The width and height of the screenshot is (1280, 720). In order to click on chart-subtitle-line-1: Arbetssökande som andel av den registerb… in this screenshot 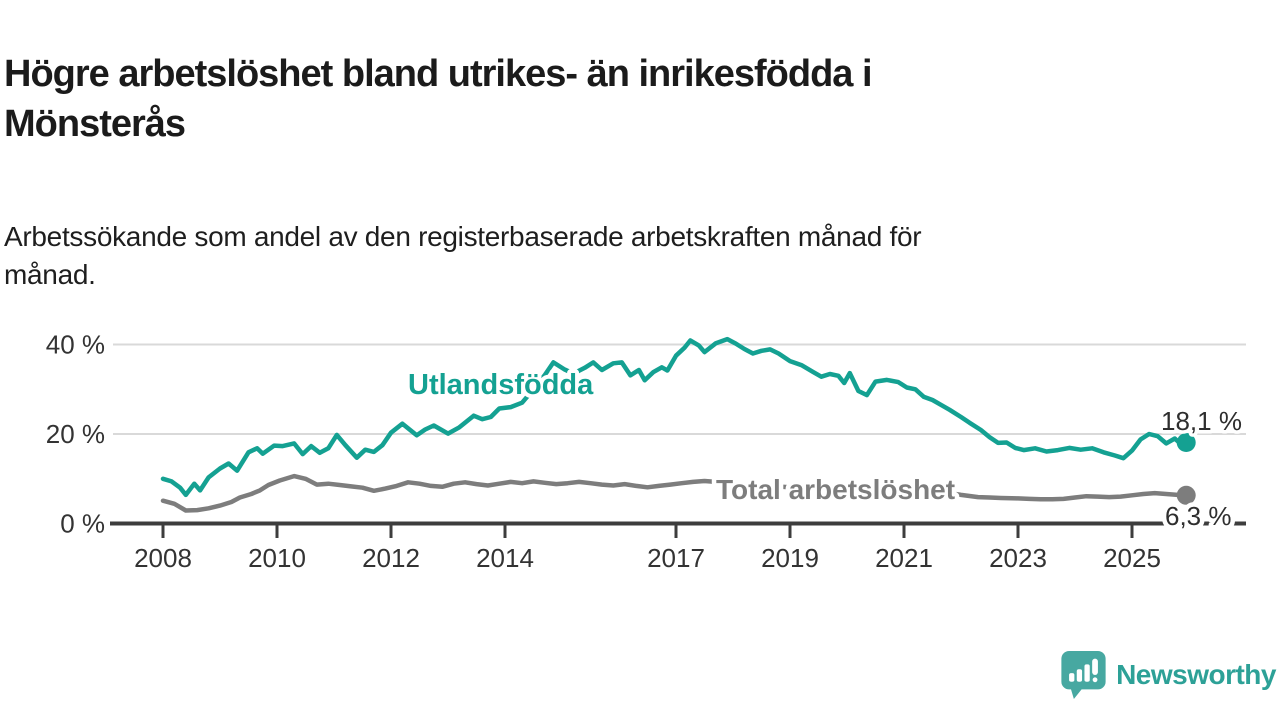, I will do `click(463, 236)`.